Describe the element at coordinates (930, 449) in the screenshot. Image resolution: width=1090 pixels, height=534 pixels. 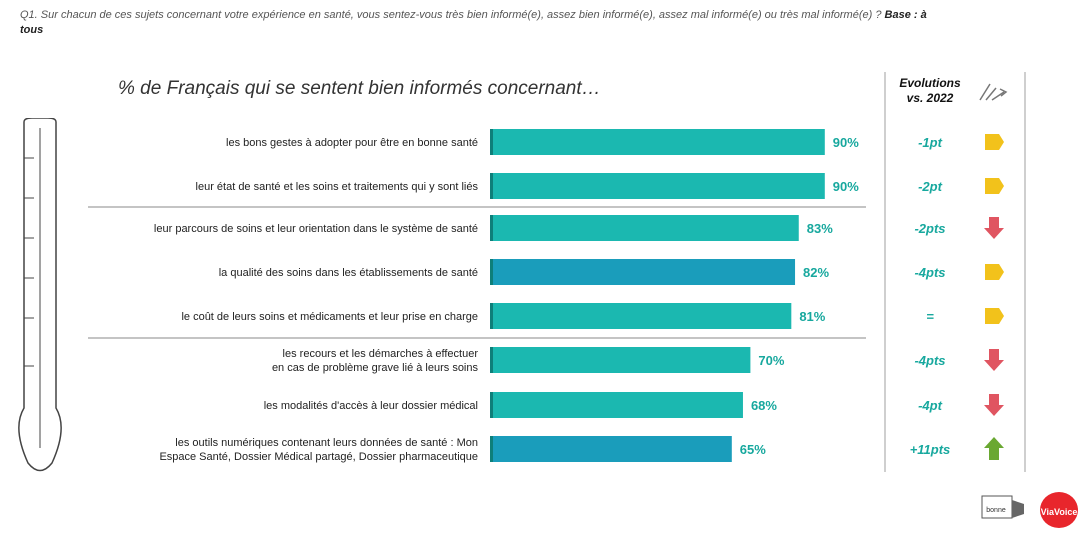
I see `evolution-label: +11pts` at that location.